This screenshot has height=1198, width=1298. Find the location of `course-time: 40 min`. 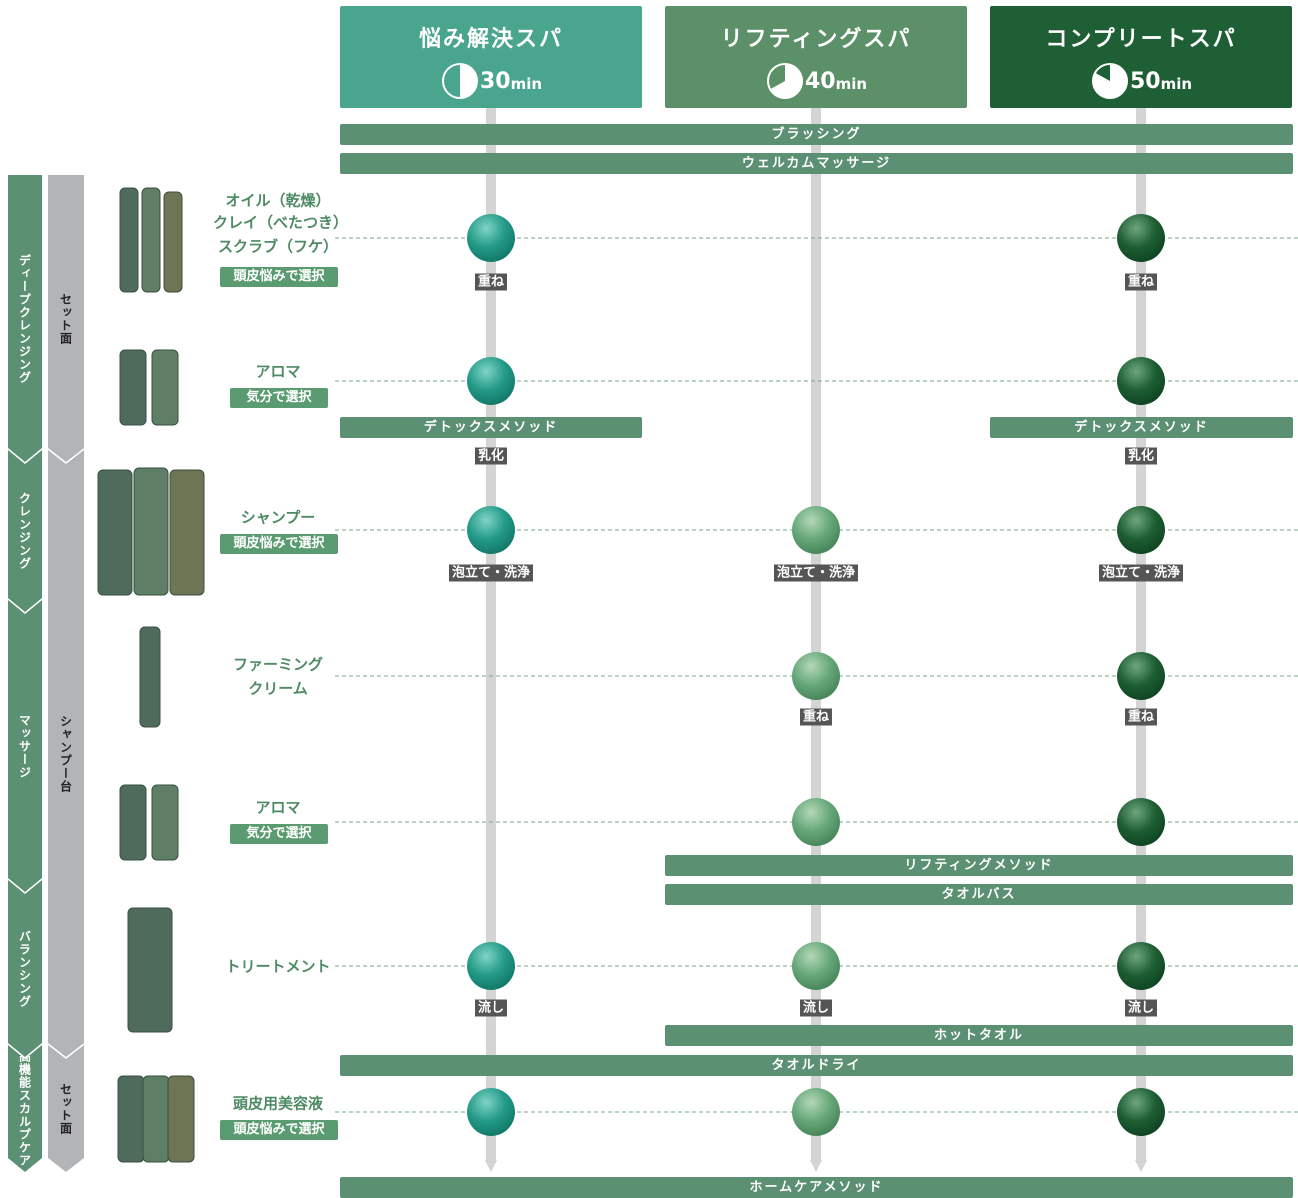

course-time: 40 min is located at coordinates (816, 81).